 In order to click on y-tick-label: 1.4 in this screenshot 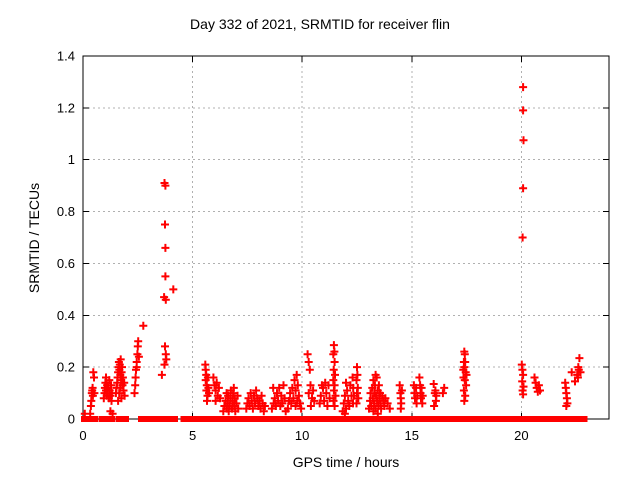, I will do `click(66, 56)`.